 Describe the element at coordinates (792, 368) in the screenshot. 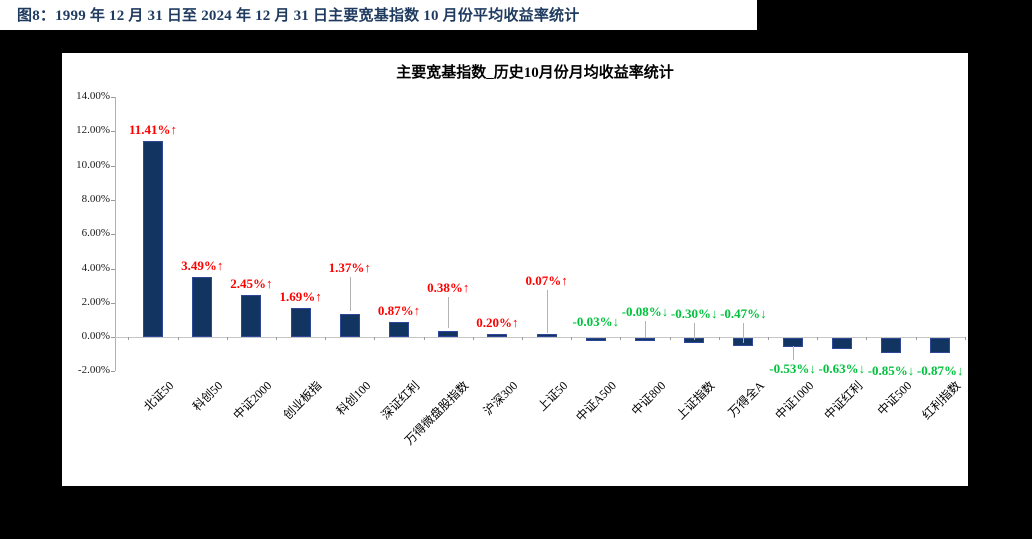

I see `bar-value-label: -0.53%↓` at that location.